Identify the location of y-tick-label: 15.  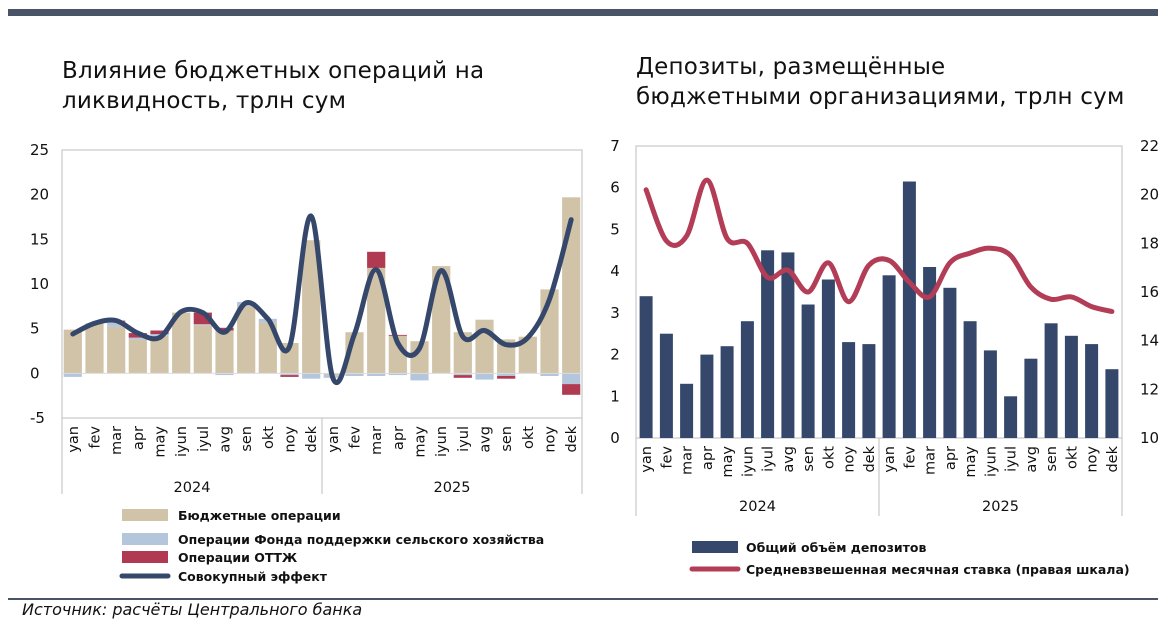
(39, 239).